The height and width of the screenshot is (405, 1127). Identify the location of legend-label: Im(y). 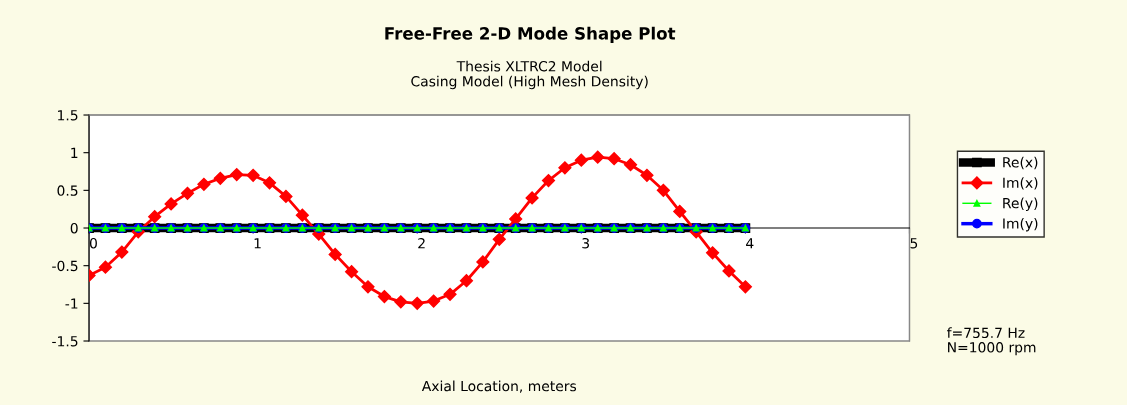
(1020, 224).